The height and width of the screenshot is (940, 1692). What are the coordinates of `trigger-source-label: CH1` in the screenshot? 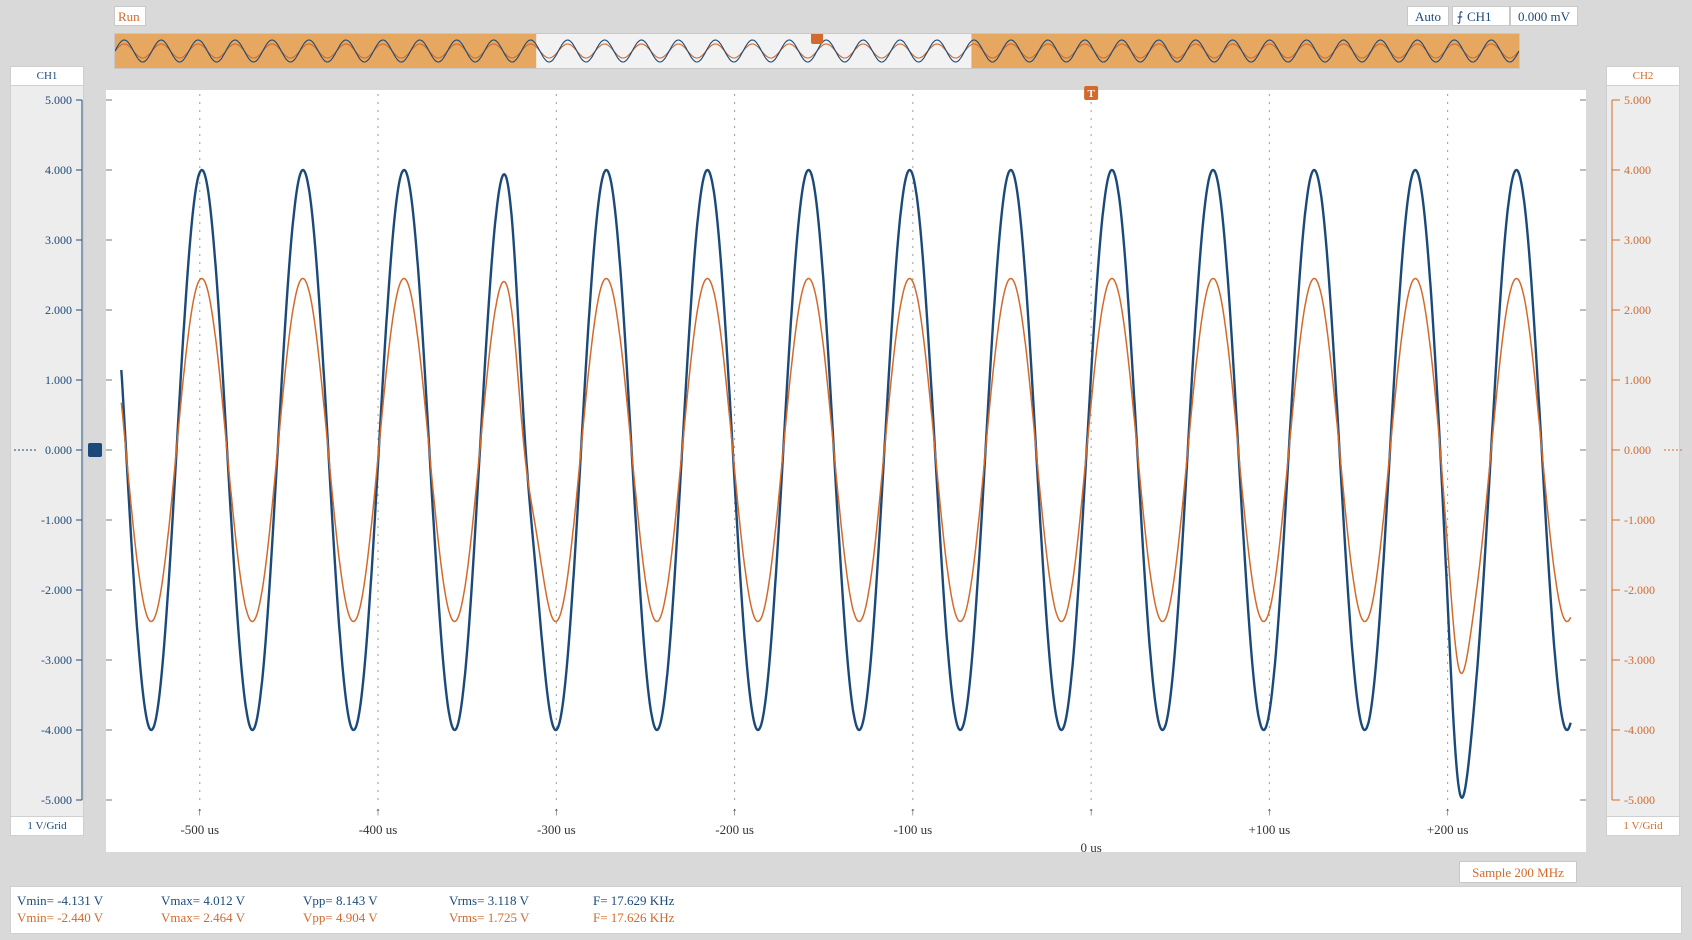 It's located at (1479, 16).